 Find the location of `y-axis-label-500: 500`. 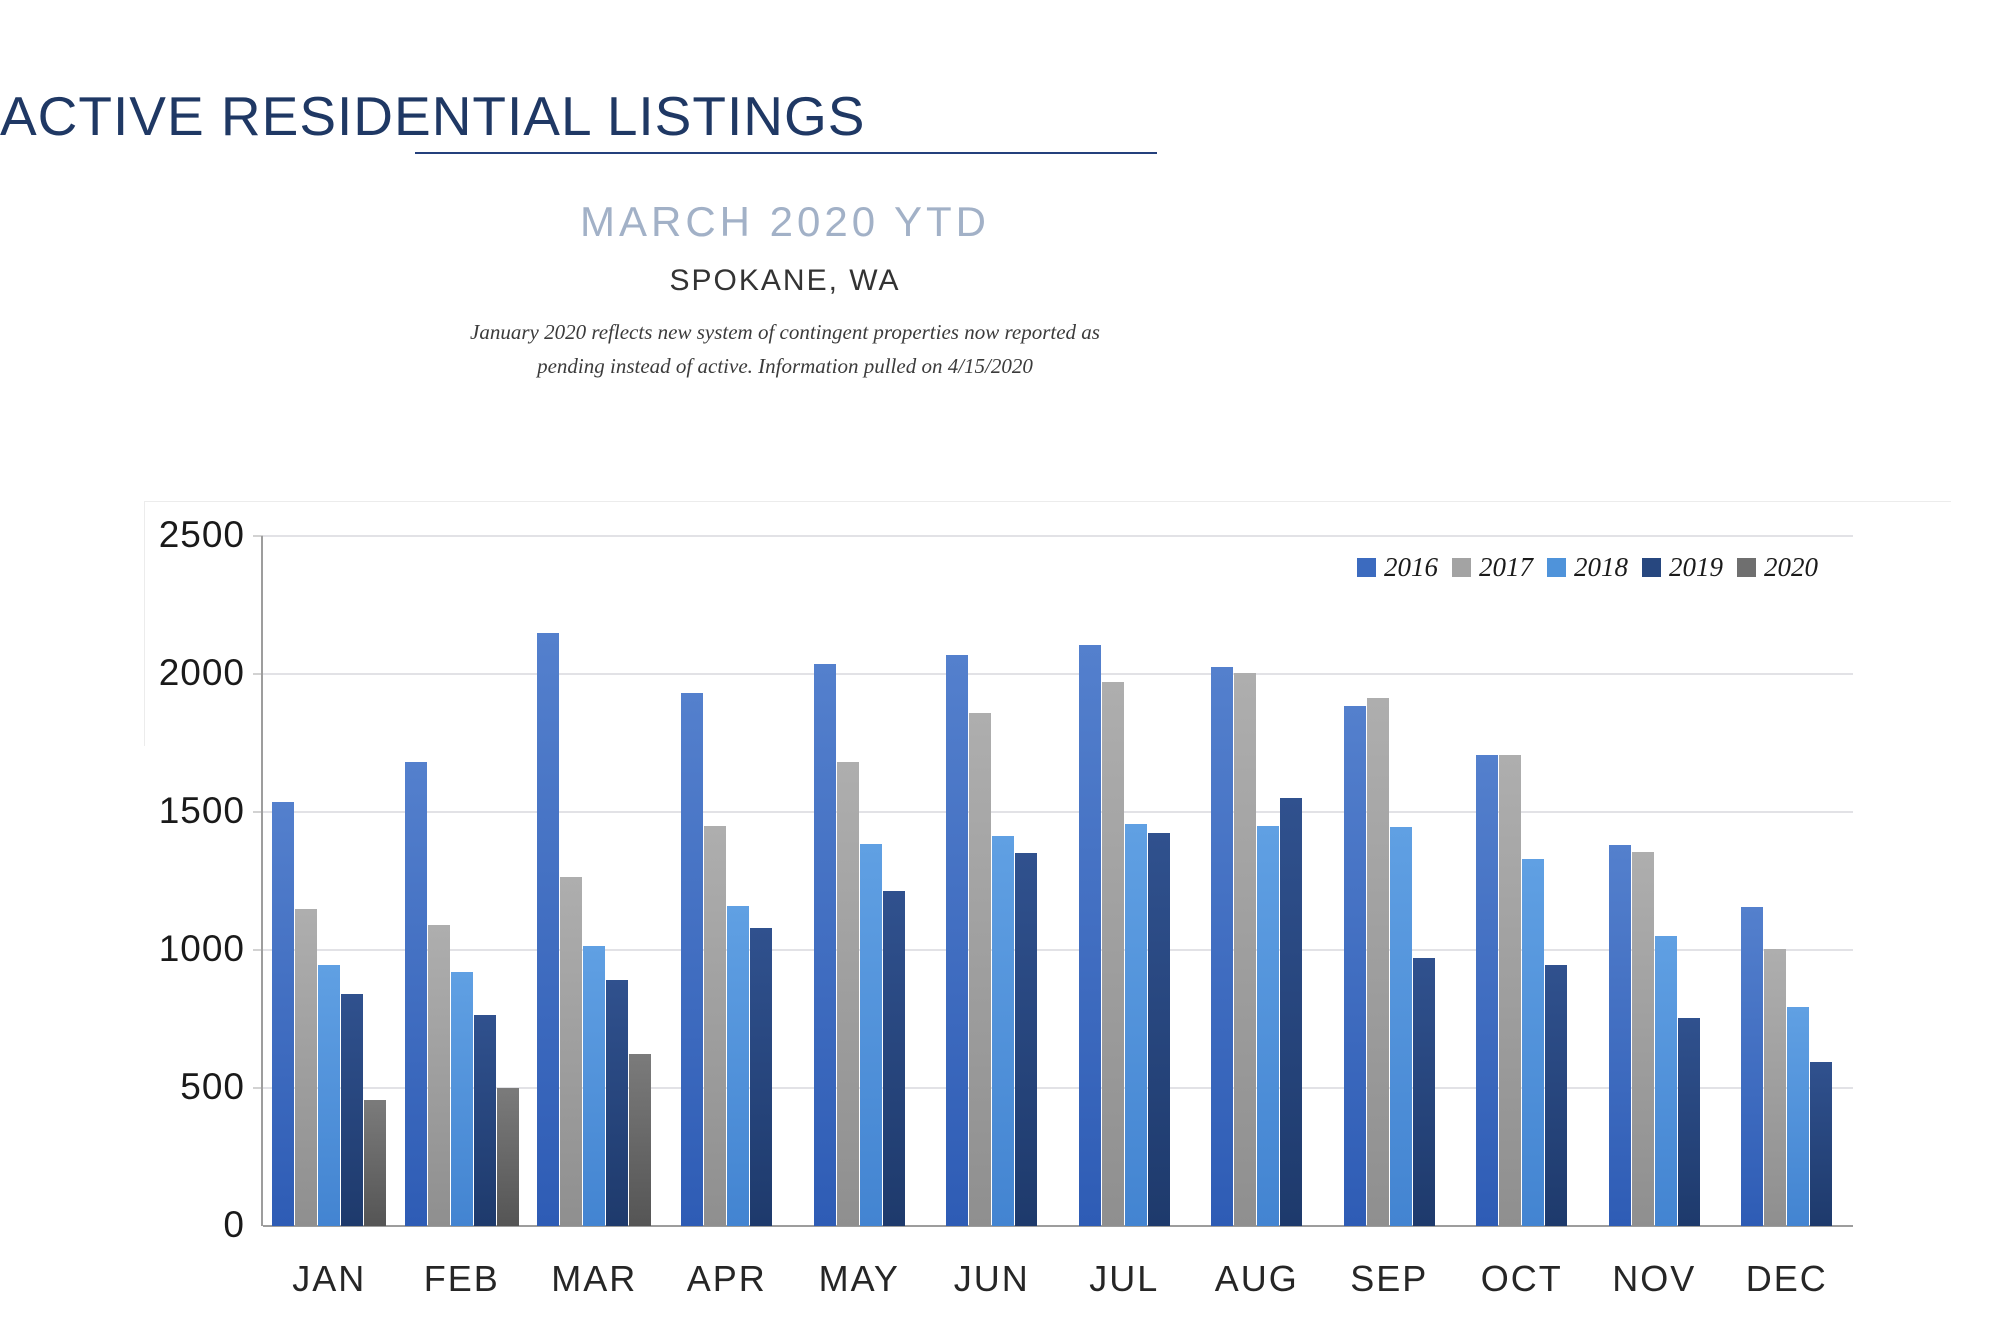

y-axis-label-500: 500 is located at coordinates (212, 1086).